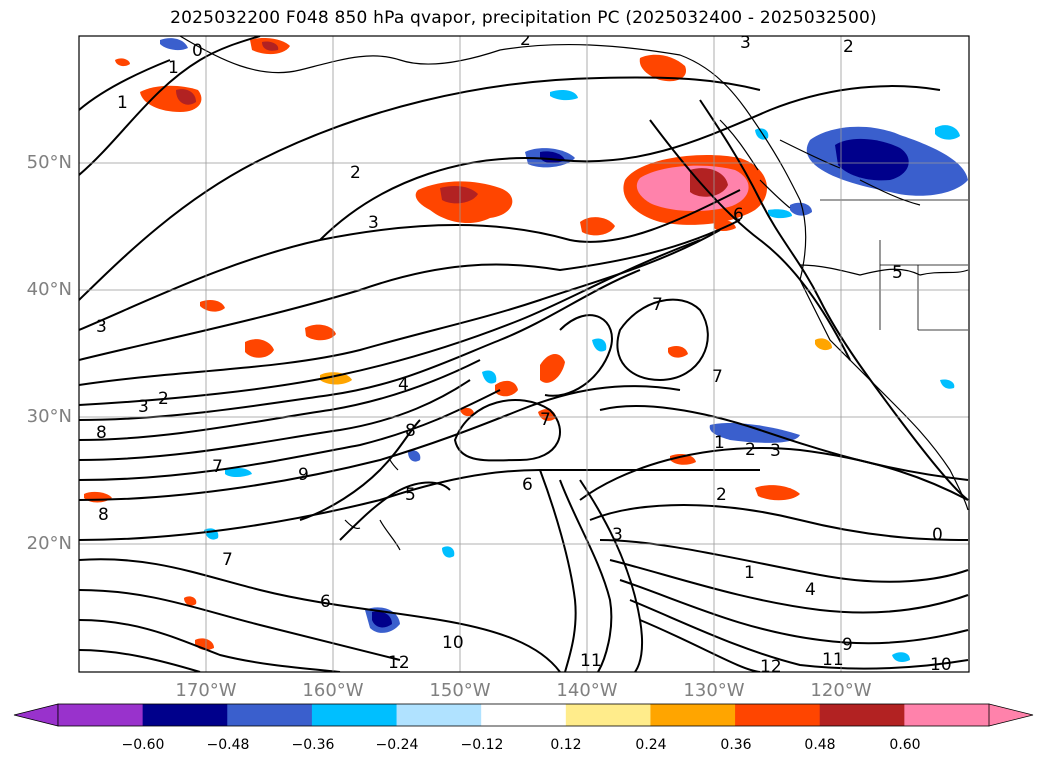  Describe the element at coordinates (49, 543) in the screenshot. I see `lat-label-20n: 20°N` at that location.